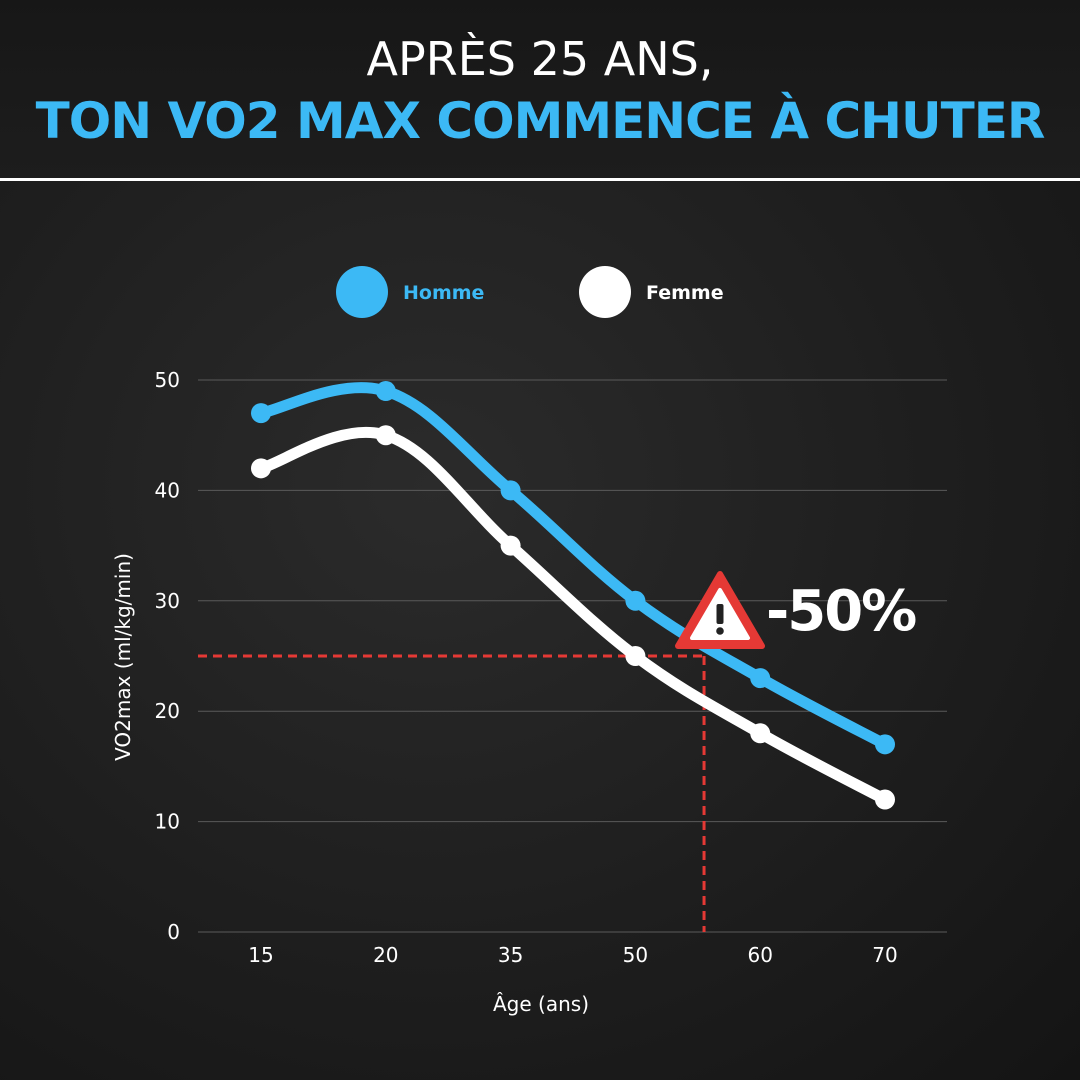  I want to click on x-tick-label: 20, so click(385, 955).